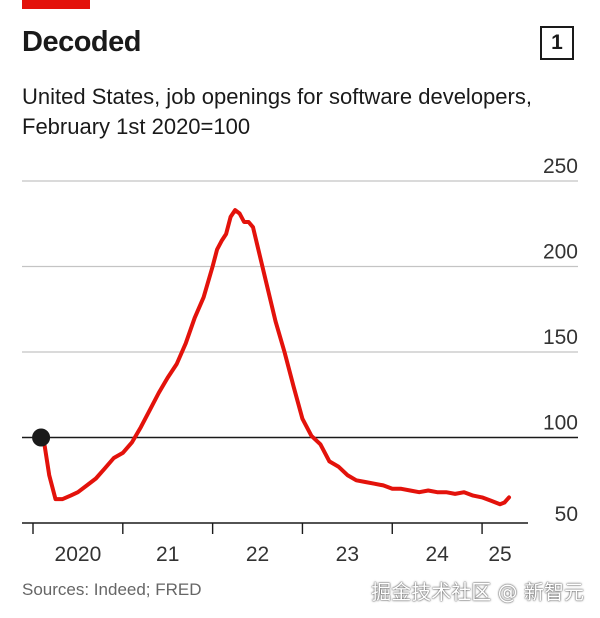 This screenshot has width=600, height=618. What do you see at coordinates (41, 437) in the screenshot?
I see `start-marker` at bounding box center [41, 437].